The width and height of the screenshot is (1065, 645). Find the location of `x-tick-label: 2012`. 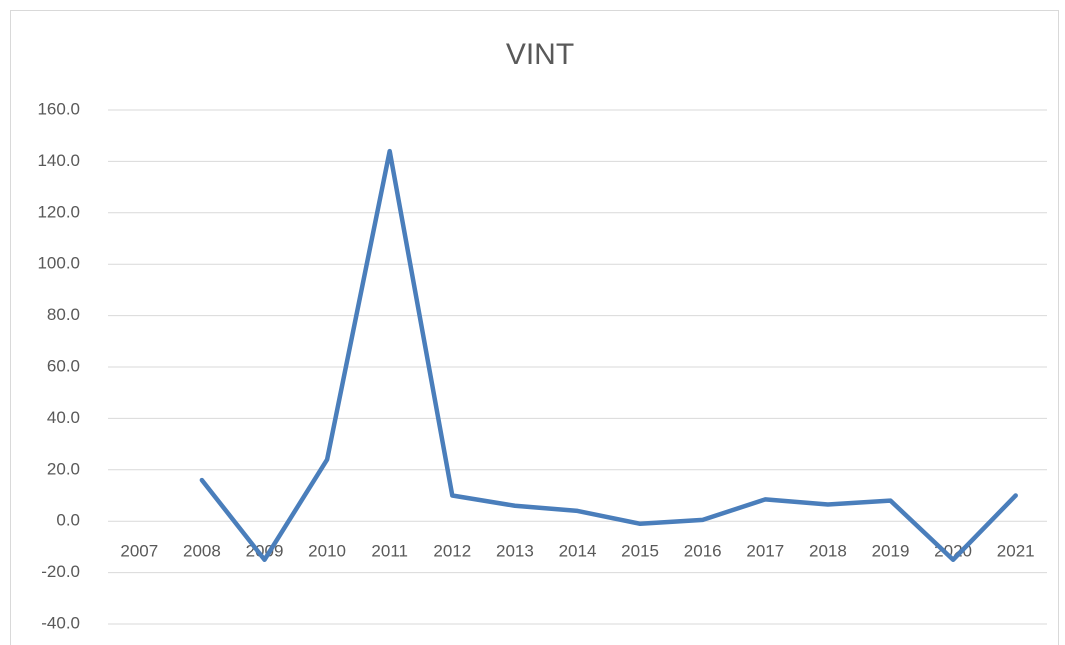

x-tick-label: 2012 is located at coordinates (452, 551).